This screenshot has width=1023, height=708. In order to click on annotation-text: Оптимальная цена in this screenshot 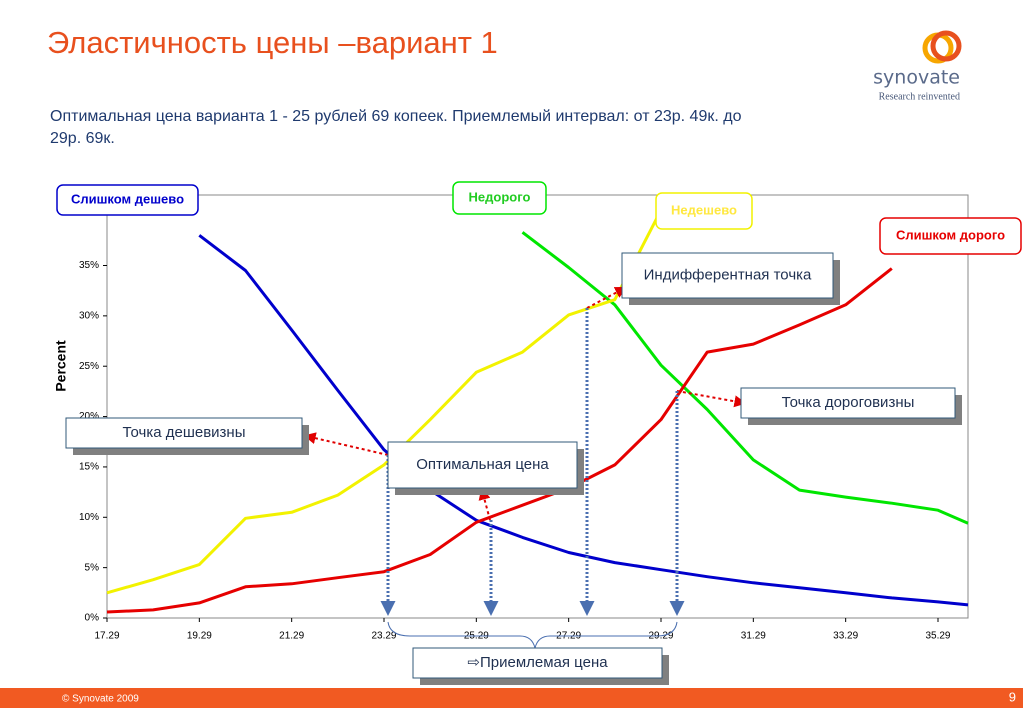, I will do `click(482, 464)`.